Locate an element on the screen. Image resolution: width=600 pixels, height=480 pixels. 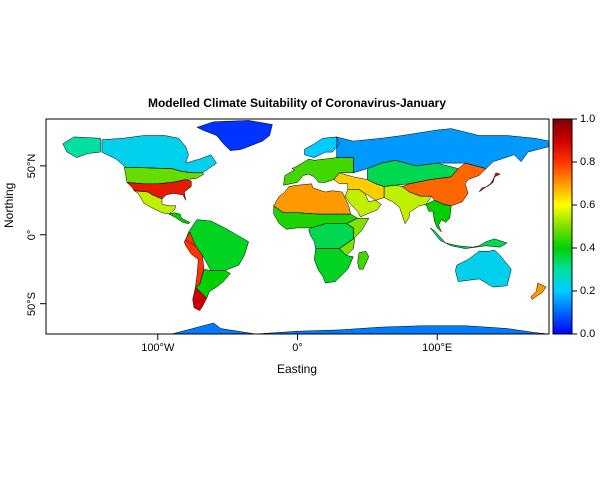
region-scandinavia is located at coordinates (322, 147).